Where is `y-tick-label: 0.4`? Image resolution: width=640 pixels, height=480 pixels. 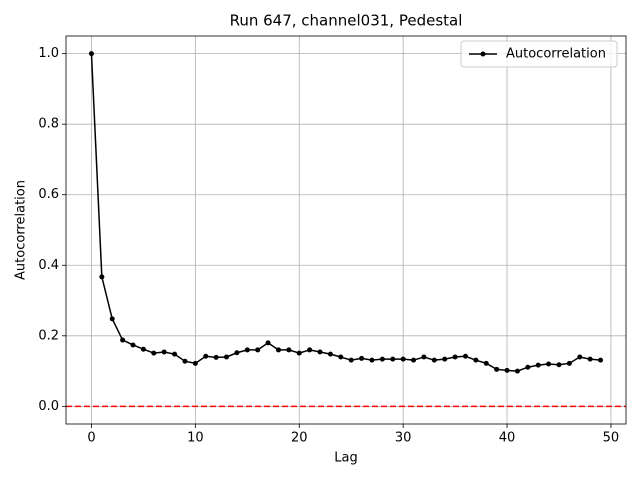 y-tick-label: 0.4 is located at coordinates (48, 265).